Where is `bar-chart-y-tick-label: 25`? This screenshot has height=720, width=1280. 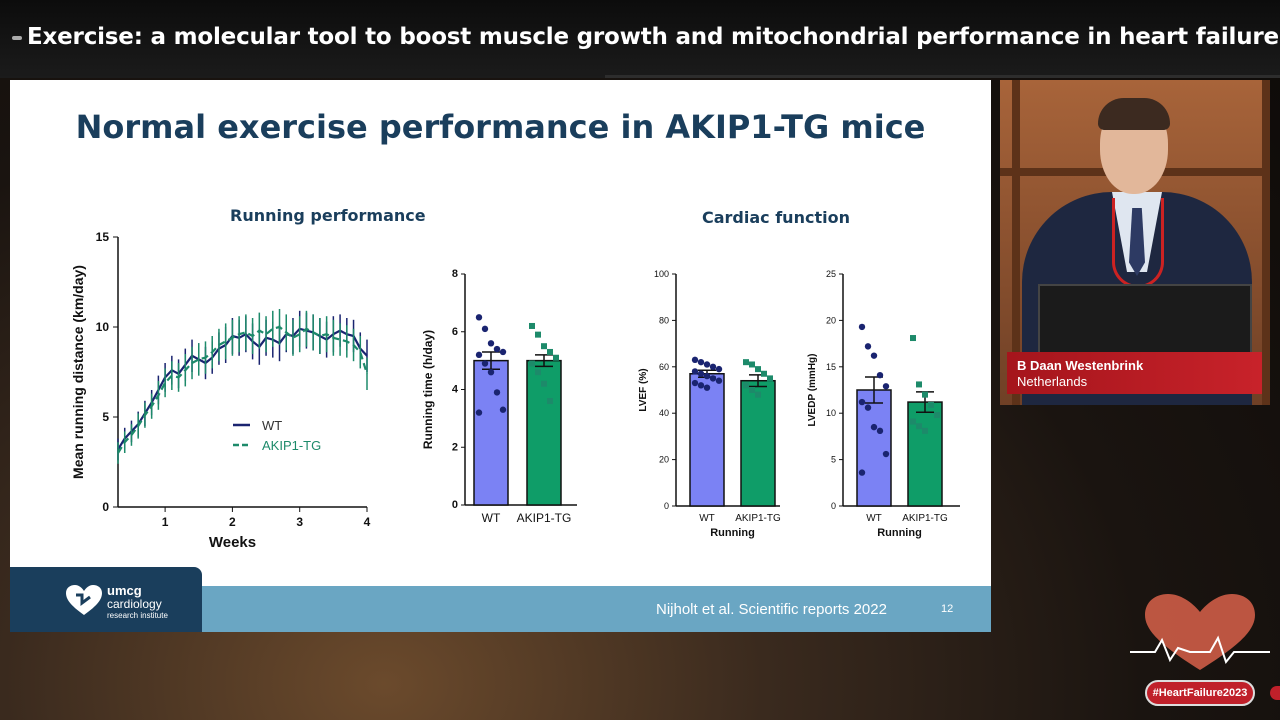 bar-chart-y-tick-label: 25 is located at coordinates (831, 274).